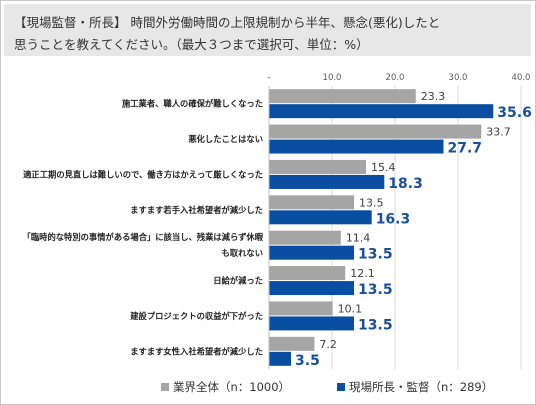 Image resolution: width=536 pixels, height=405 pixels. I want to click on legend-item-series-2: 現場所長・監督（n：289）, so click(415, 387).